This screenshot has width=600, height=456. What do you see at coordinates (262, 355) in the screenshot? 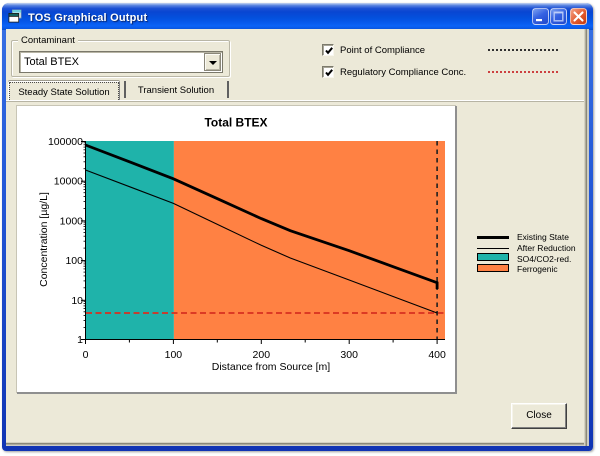
I see `svg-text: 200` at bounding box center [262, 355].